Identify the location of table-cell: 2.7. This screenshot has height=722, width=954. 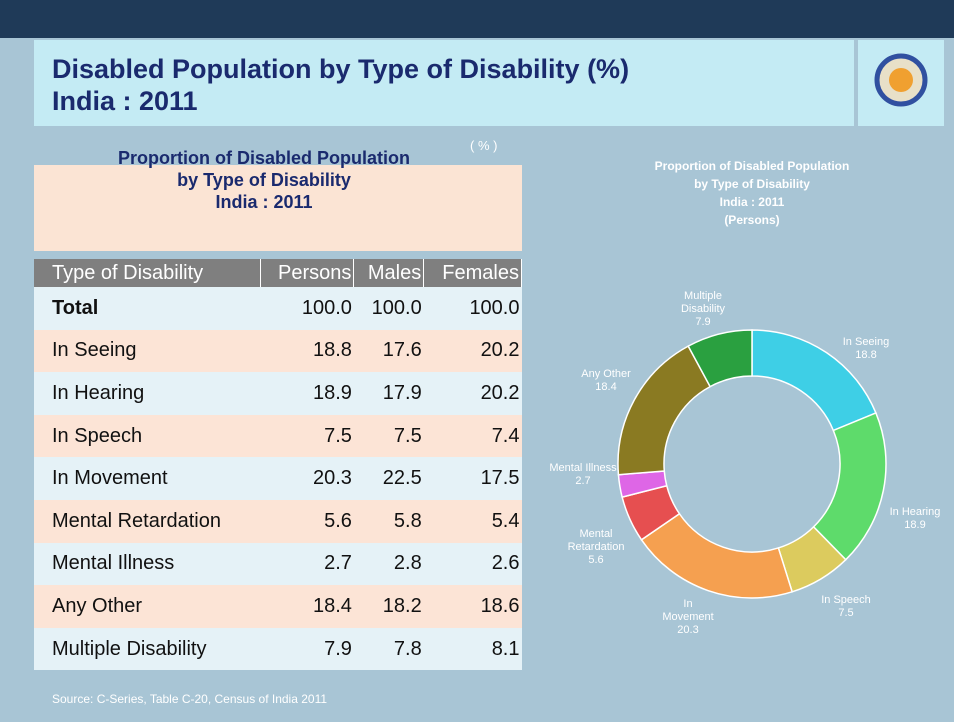
(307, 564).